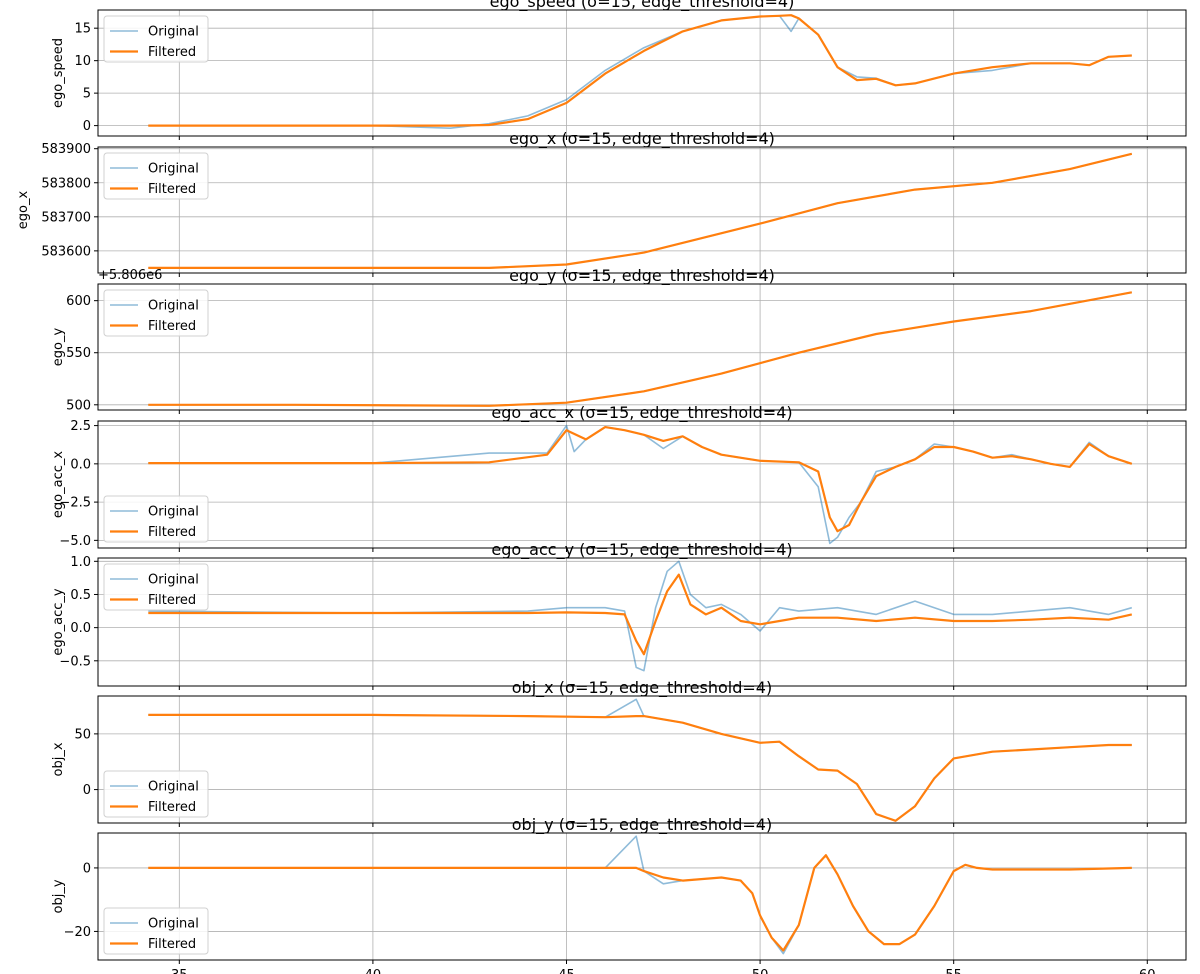 The height and width of the screenshot is (974, 1200). I want to click on y-tick-label: 500, so click(78, 405).